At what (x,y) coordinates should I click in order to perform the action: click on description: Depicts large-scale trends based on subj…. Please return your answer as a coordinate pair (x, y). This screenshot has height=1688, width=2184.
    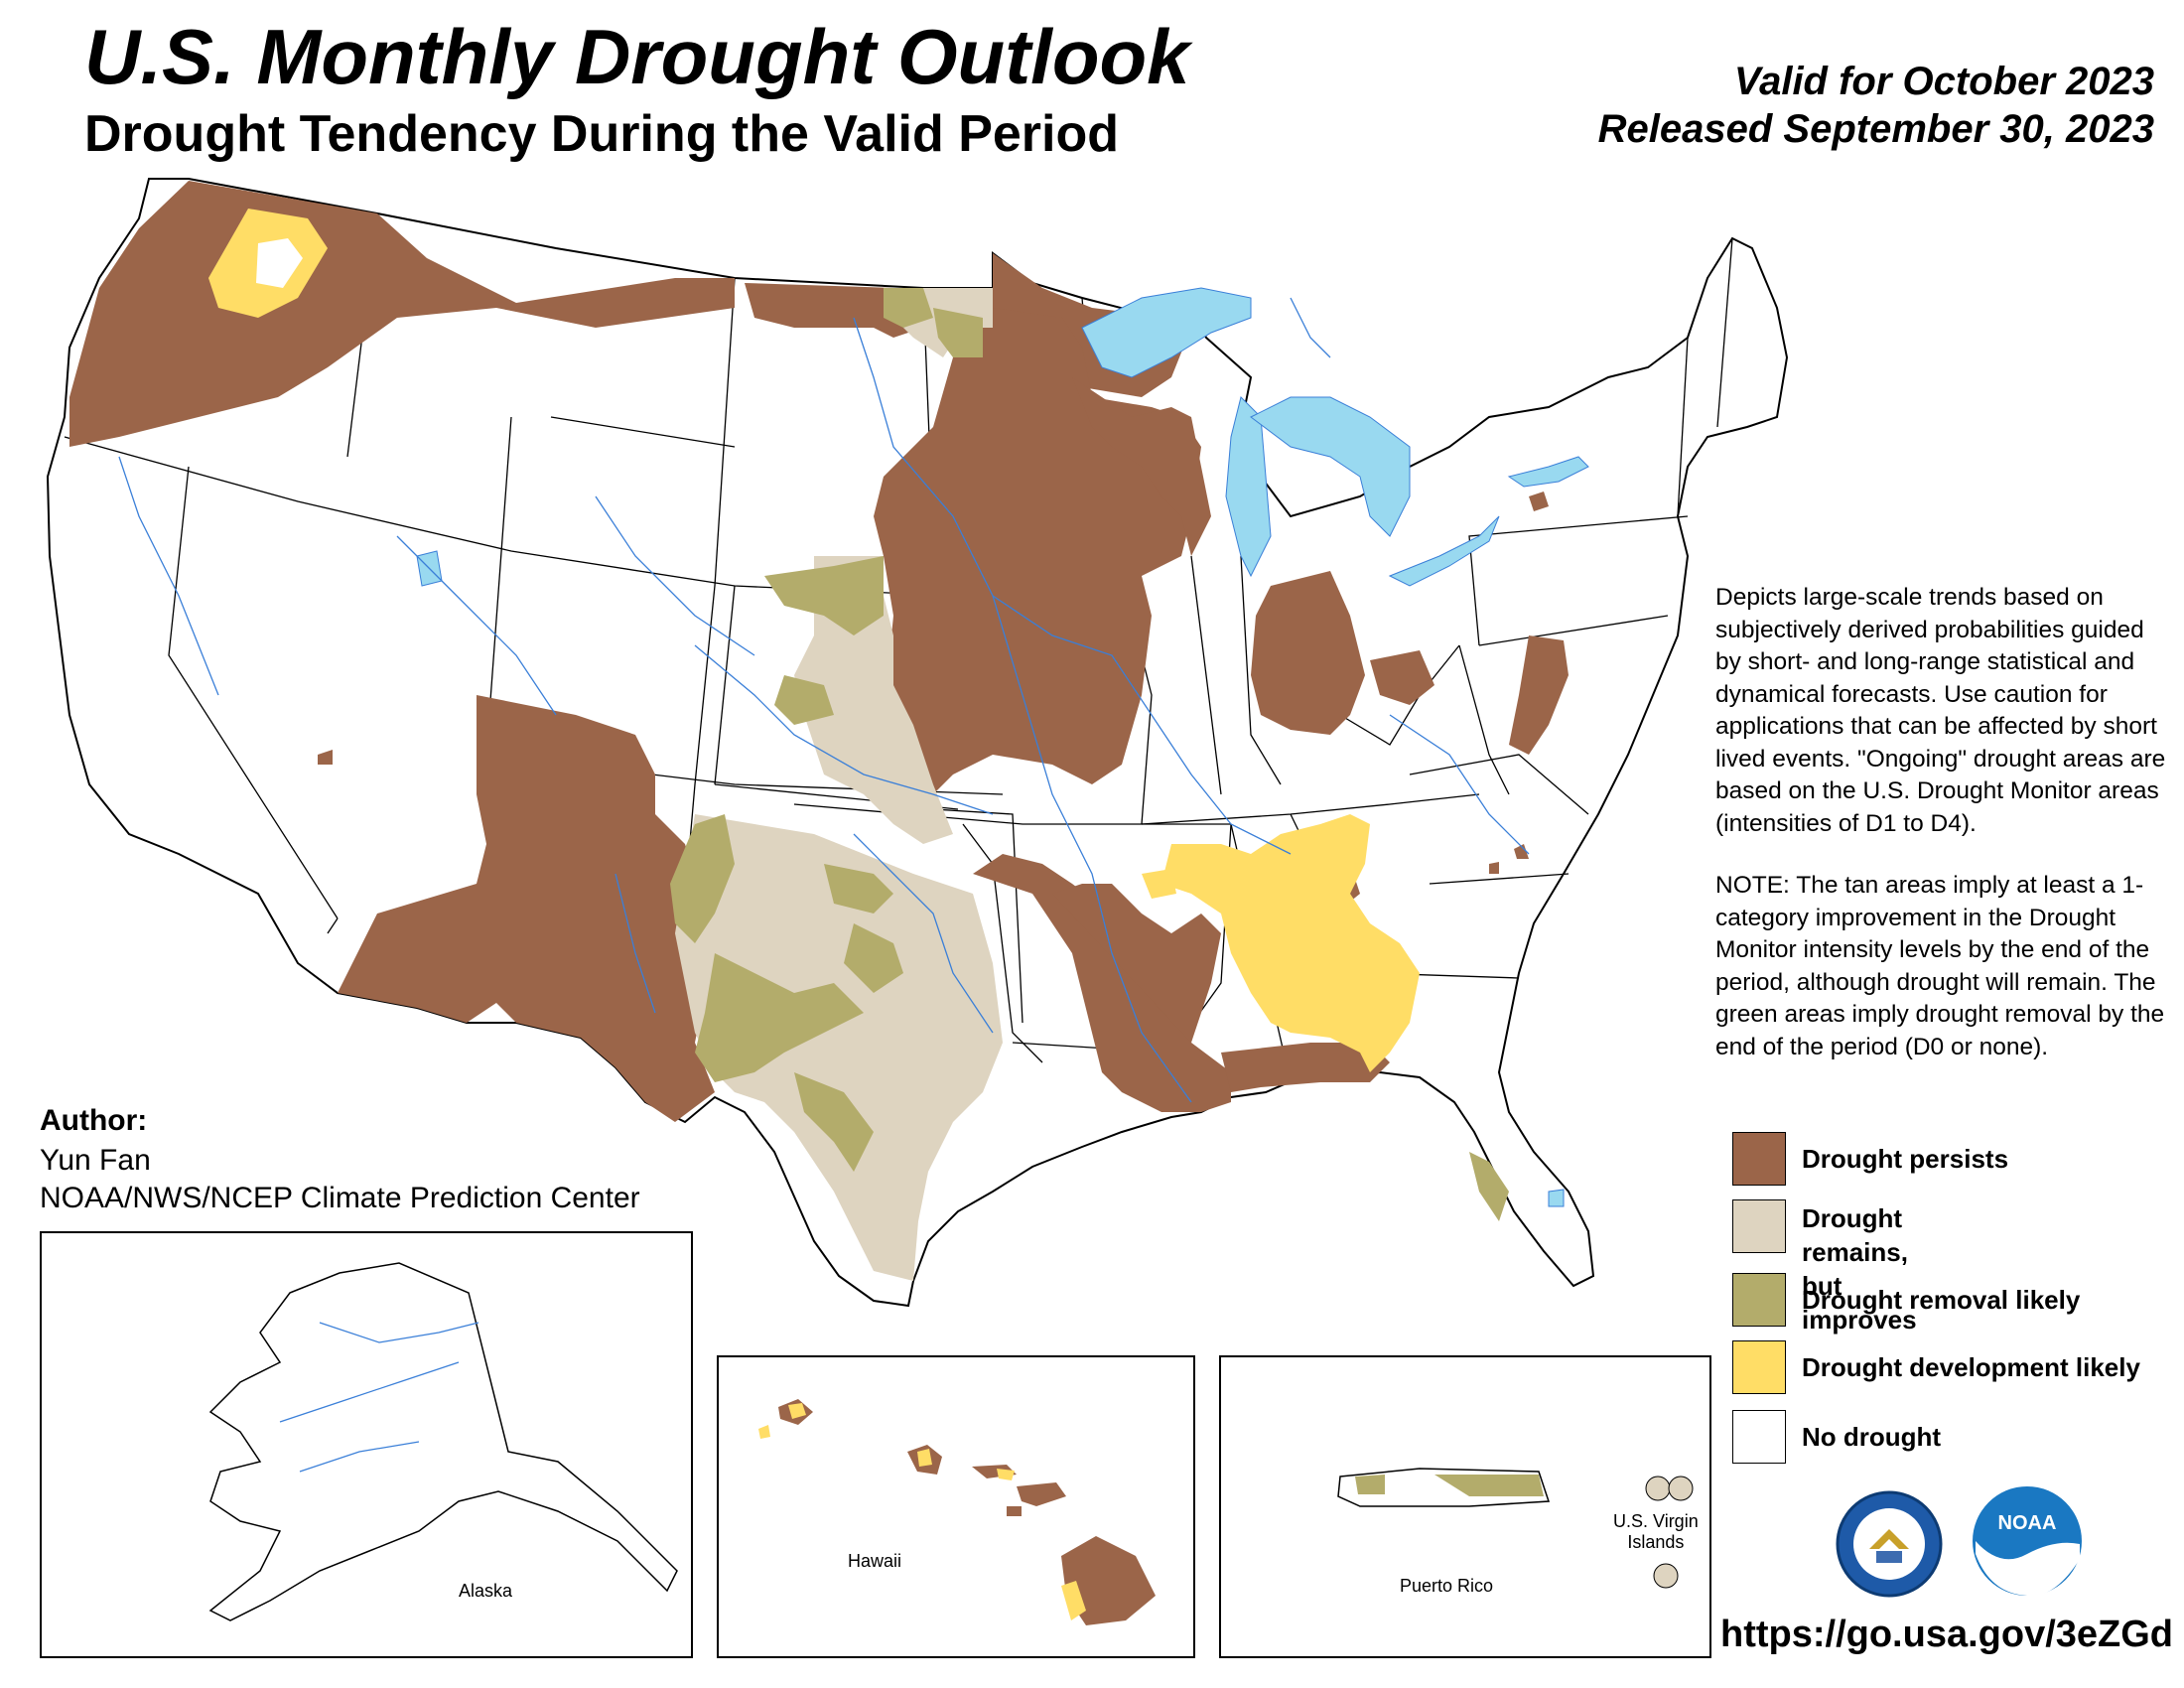
    Looking at the image, I should click on (1943, 837).